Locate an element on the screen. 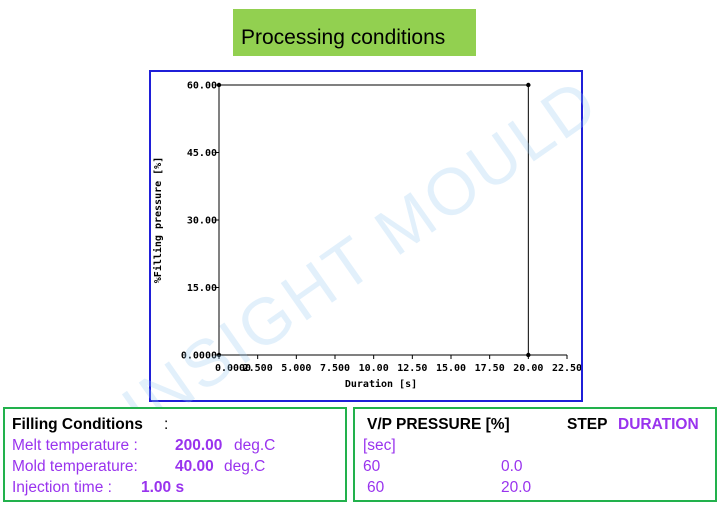 This screenshot has width=720, height=524. injection-time-value: 1.00 s is located at coordinates (163, 487).